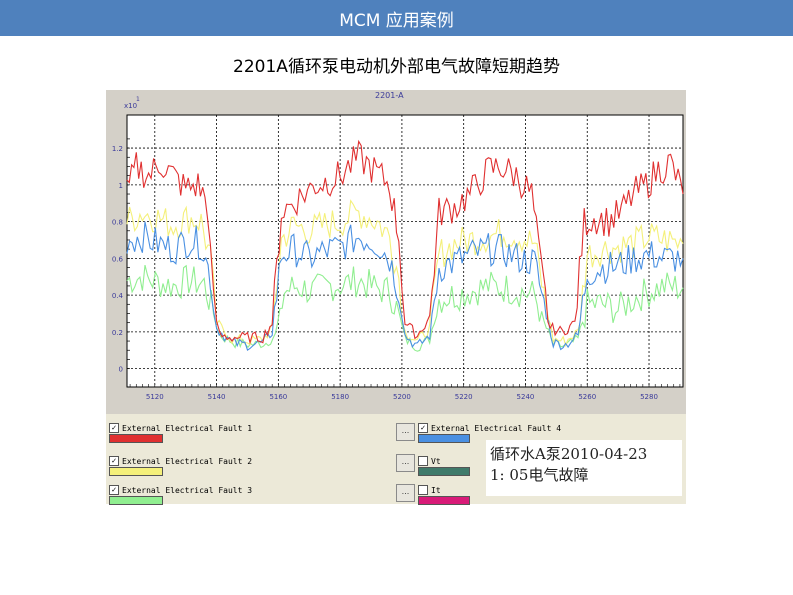  Describe the element at coordinates (539, 475) in the screenshot. I see `annotation-line-2: 1: 05电气故障` at that location.